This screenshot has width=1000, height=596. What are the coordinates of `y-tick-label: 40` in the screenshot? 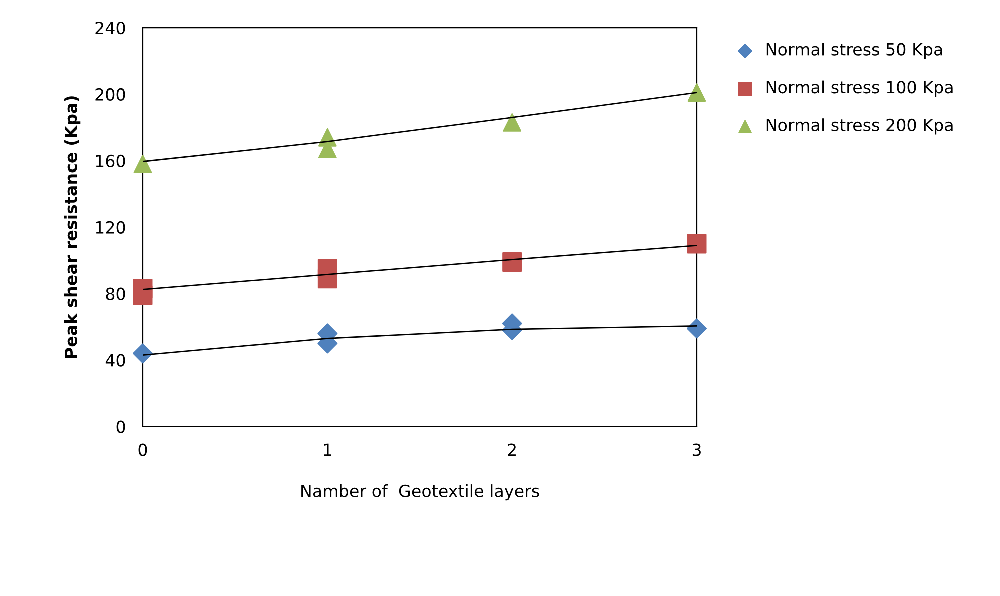 It's located at (116, 360).